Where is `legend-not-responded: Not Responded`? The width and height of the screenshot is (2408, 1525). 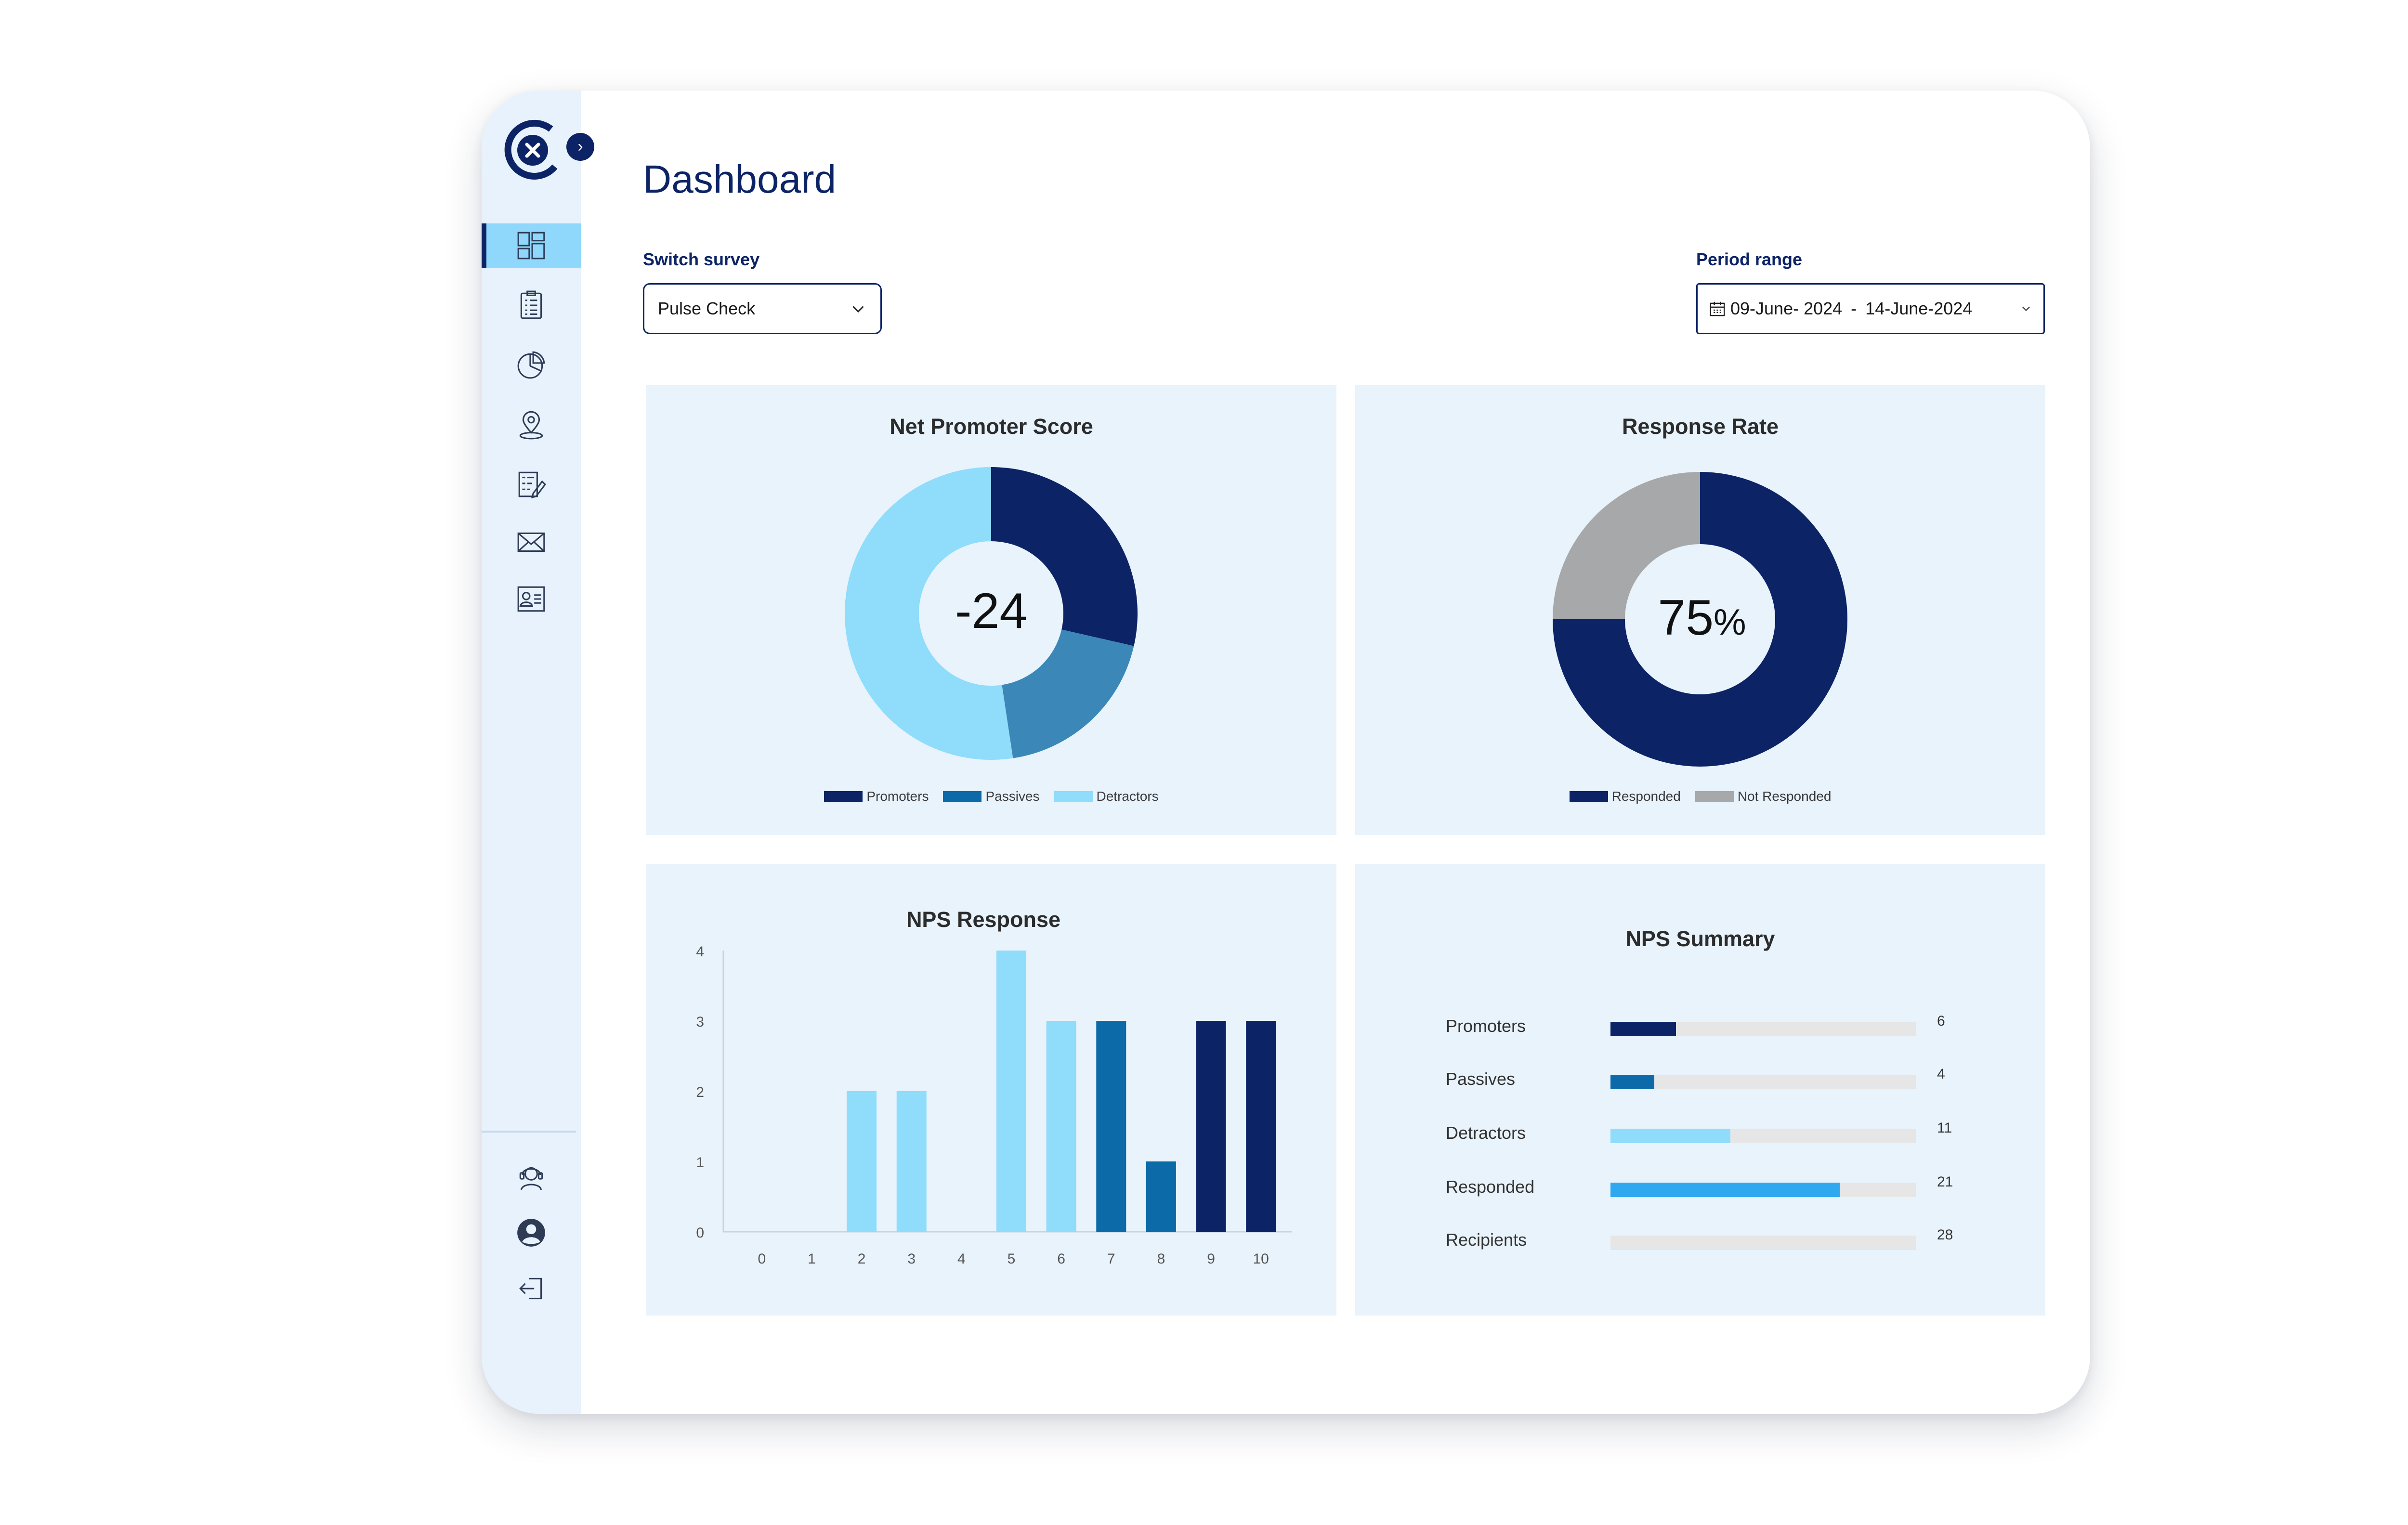
legend-not-responded: Not Responded is located at coordinates (1763, 796).